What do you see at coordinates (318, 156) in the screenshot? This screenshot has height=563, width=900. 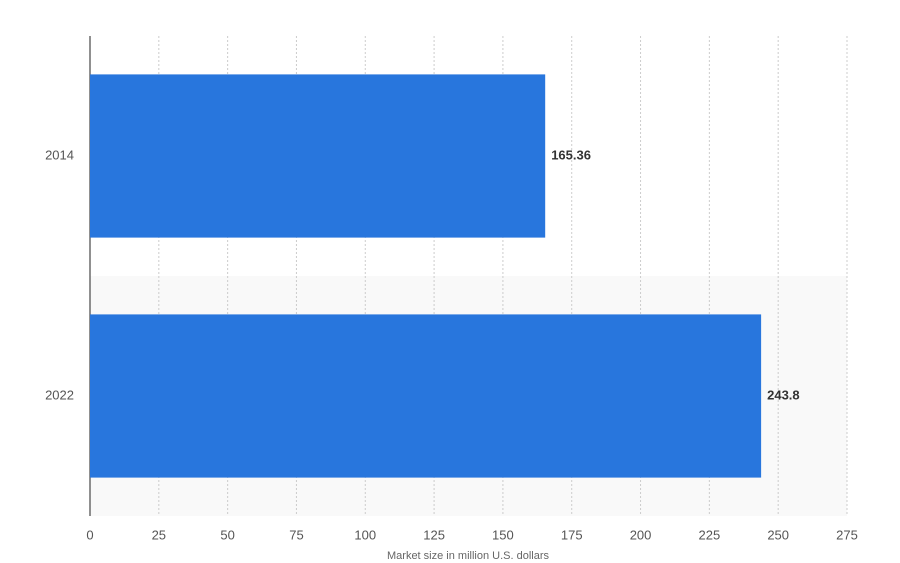 I see `bar` at bounding box center [318, 156].